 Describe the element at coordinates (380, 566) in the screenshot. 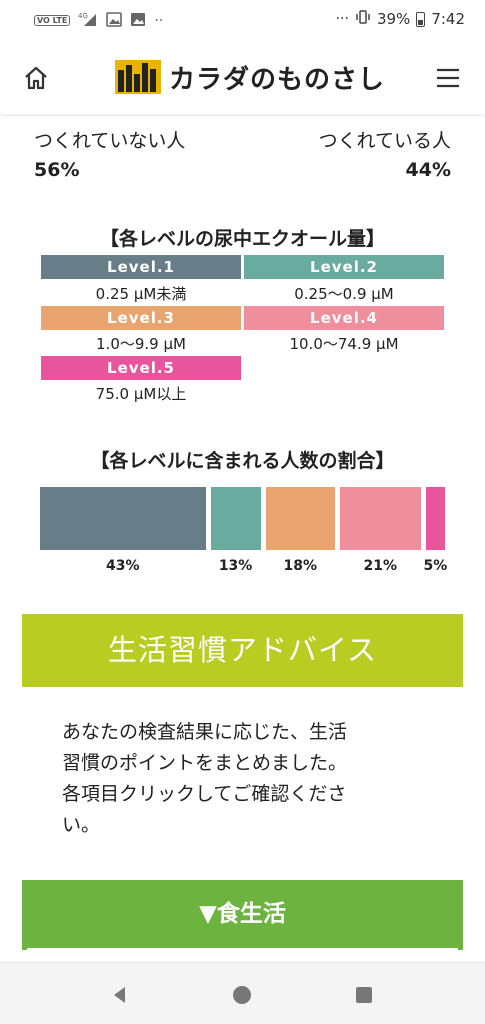

I see `distribution-pct-4: 21%` at that location.